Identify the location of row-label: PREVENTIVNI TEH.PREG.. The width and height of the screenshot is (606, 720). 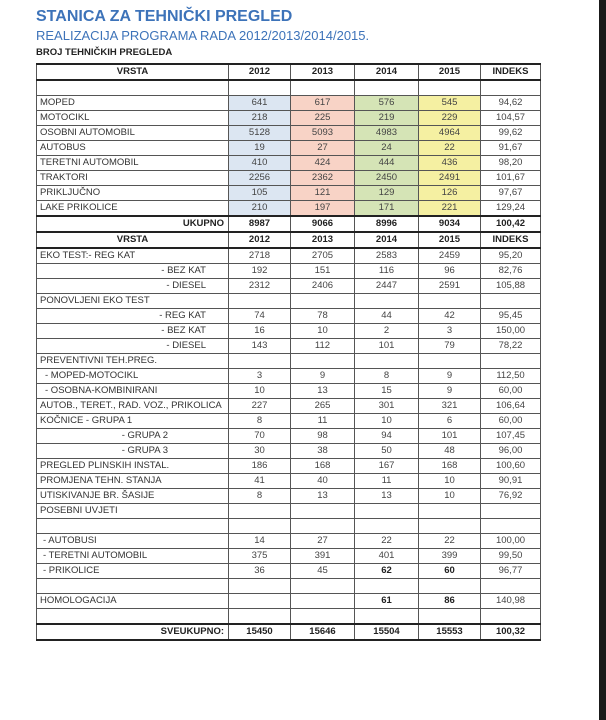
(132, 361).